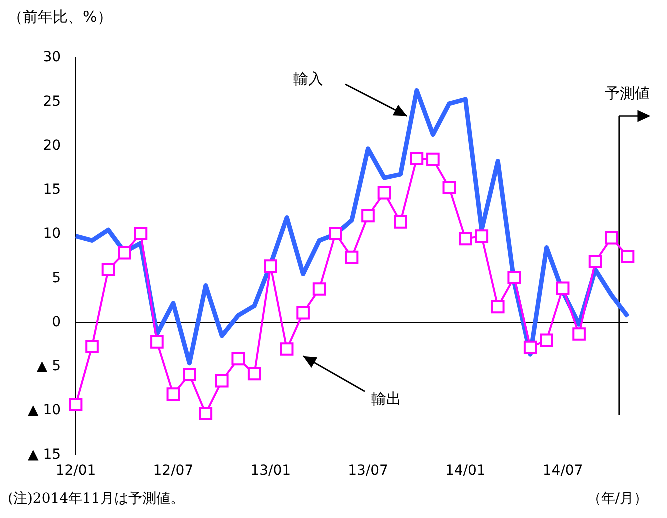  What do you see at coordinates (52, 190) in the screenshot?
I see `y-tick-label: 15` at bounding box center [52, 190].